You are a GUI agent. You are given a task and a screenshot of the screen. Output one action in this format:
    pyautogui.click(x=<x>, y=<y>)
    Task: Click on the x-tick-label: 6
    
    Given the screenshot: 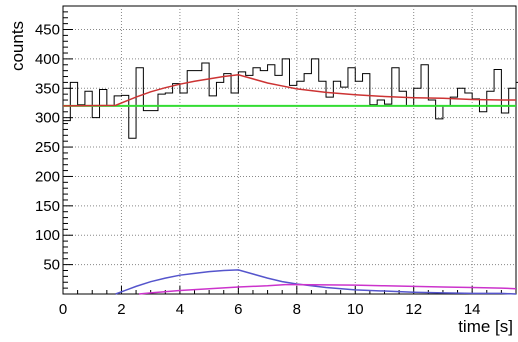 What is the action you would take?
    pyautogui.click(x=238, y=309)
    